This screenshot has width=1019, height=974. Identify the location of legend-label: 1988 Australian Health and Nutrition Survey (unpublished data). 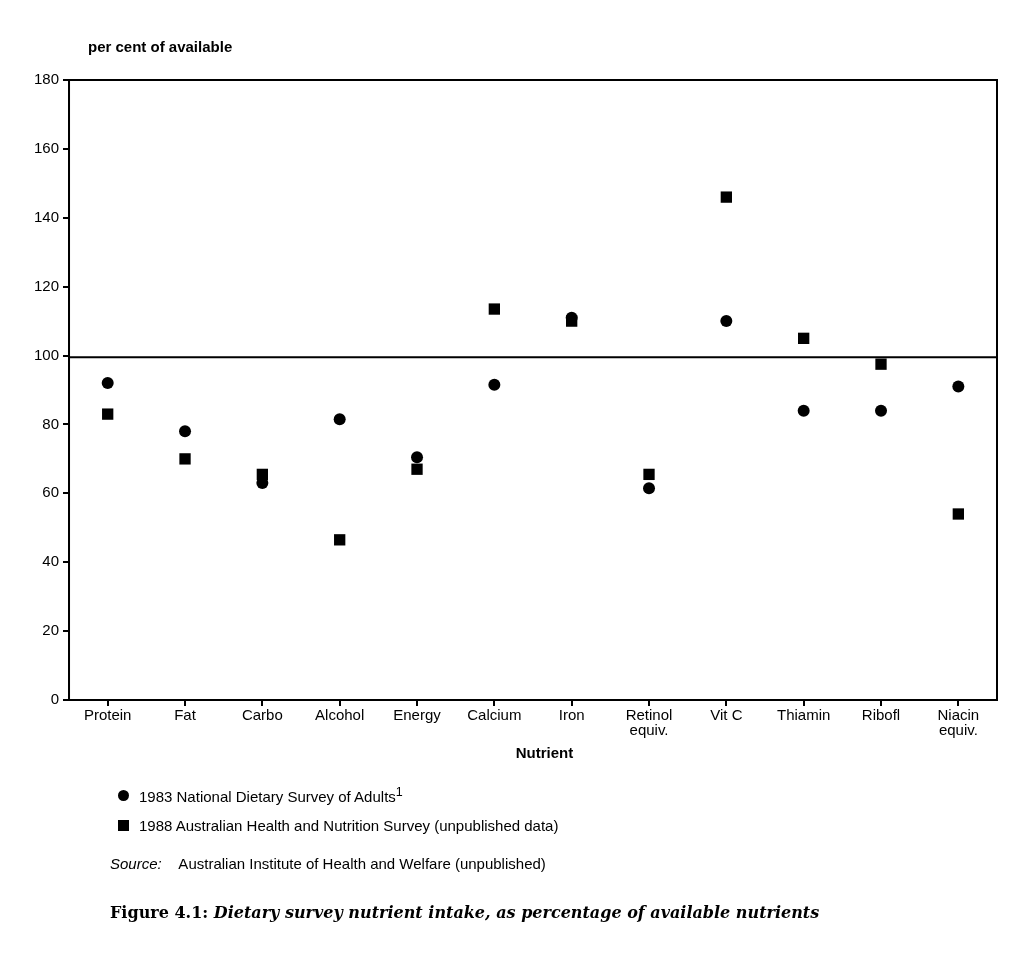
(349, 825).